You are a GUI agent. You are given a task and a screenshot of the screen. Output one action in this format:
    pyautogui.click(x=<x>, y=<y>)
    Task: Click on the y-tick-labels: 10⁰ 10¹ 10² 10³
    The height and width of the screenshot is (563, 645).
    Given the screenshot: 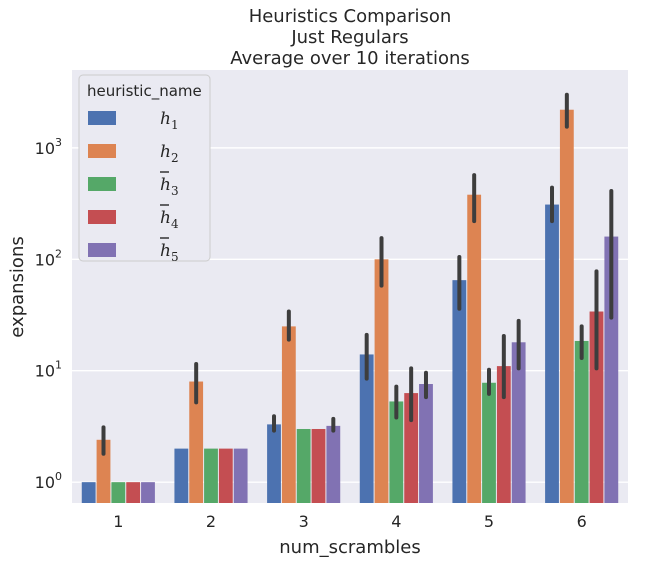 What is the action you would take?
    pyautogui.click(x=48, y=314)
    